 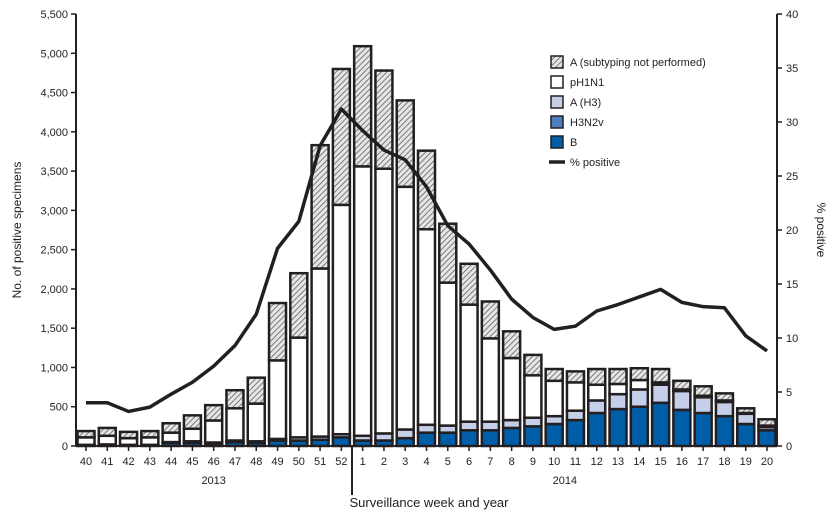 What do you see at coordinates (789, 393) in the screenshot?
I see `y2-tick-label: 5` at bounding box center [789, 393].